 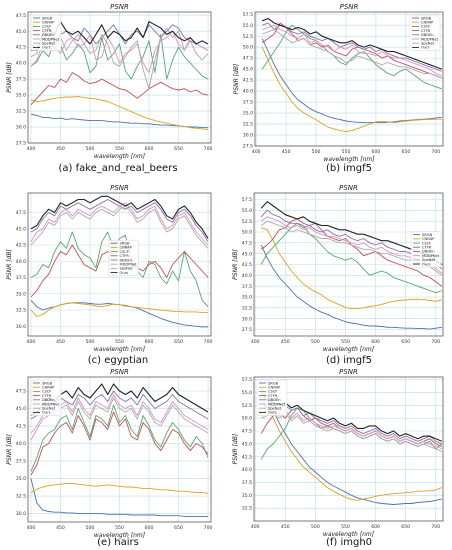 What do you see at coordinates (248, 48) in the screenshot?
I see `y-tick-label: 50.0` at bounding box center [248, 48].